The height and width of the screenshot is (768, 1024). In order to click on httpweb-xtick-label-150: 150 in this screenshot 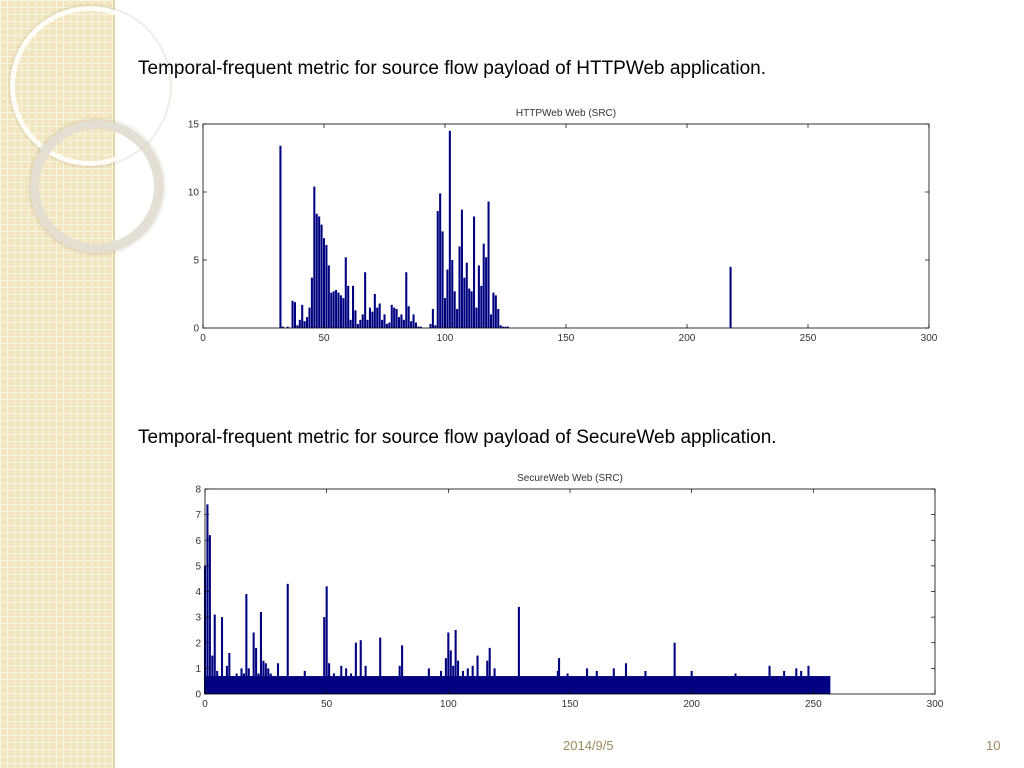, I will do `click(566, 338)`.